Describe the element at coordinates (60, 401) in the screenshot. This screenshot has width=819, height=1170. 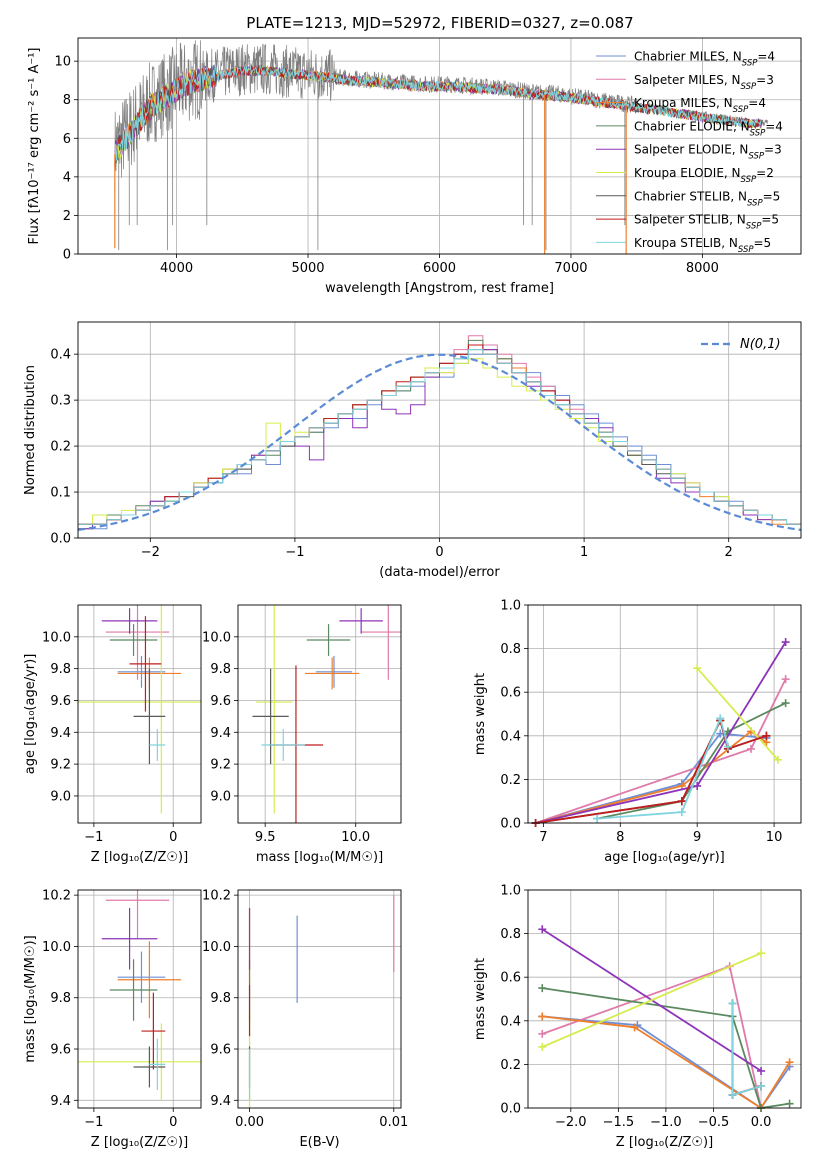
I see `tick-label-y: 0.3` at that location.